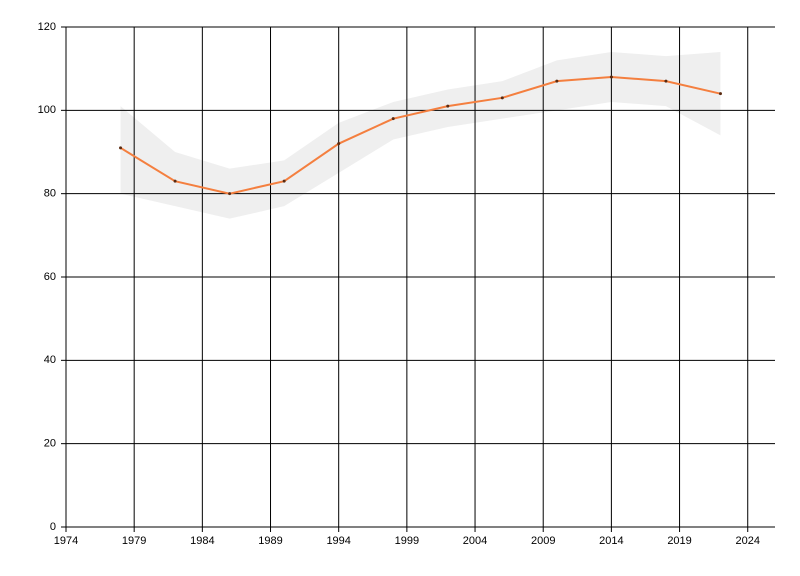 This screenshot has width=800, height=576. What do you see at coordinates (66, 541) in the screenshot?
I see `x-tick-label: 1974` at bounding box center [66, 541].